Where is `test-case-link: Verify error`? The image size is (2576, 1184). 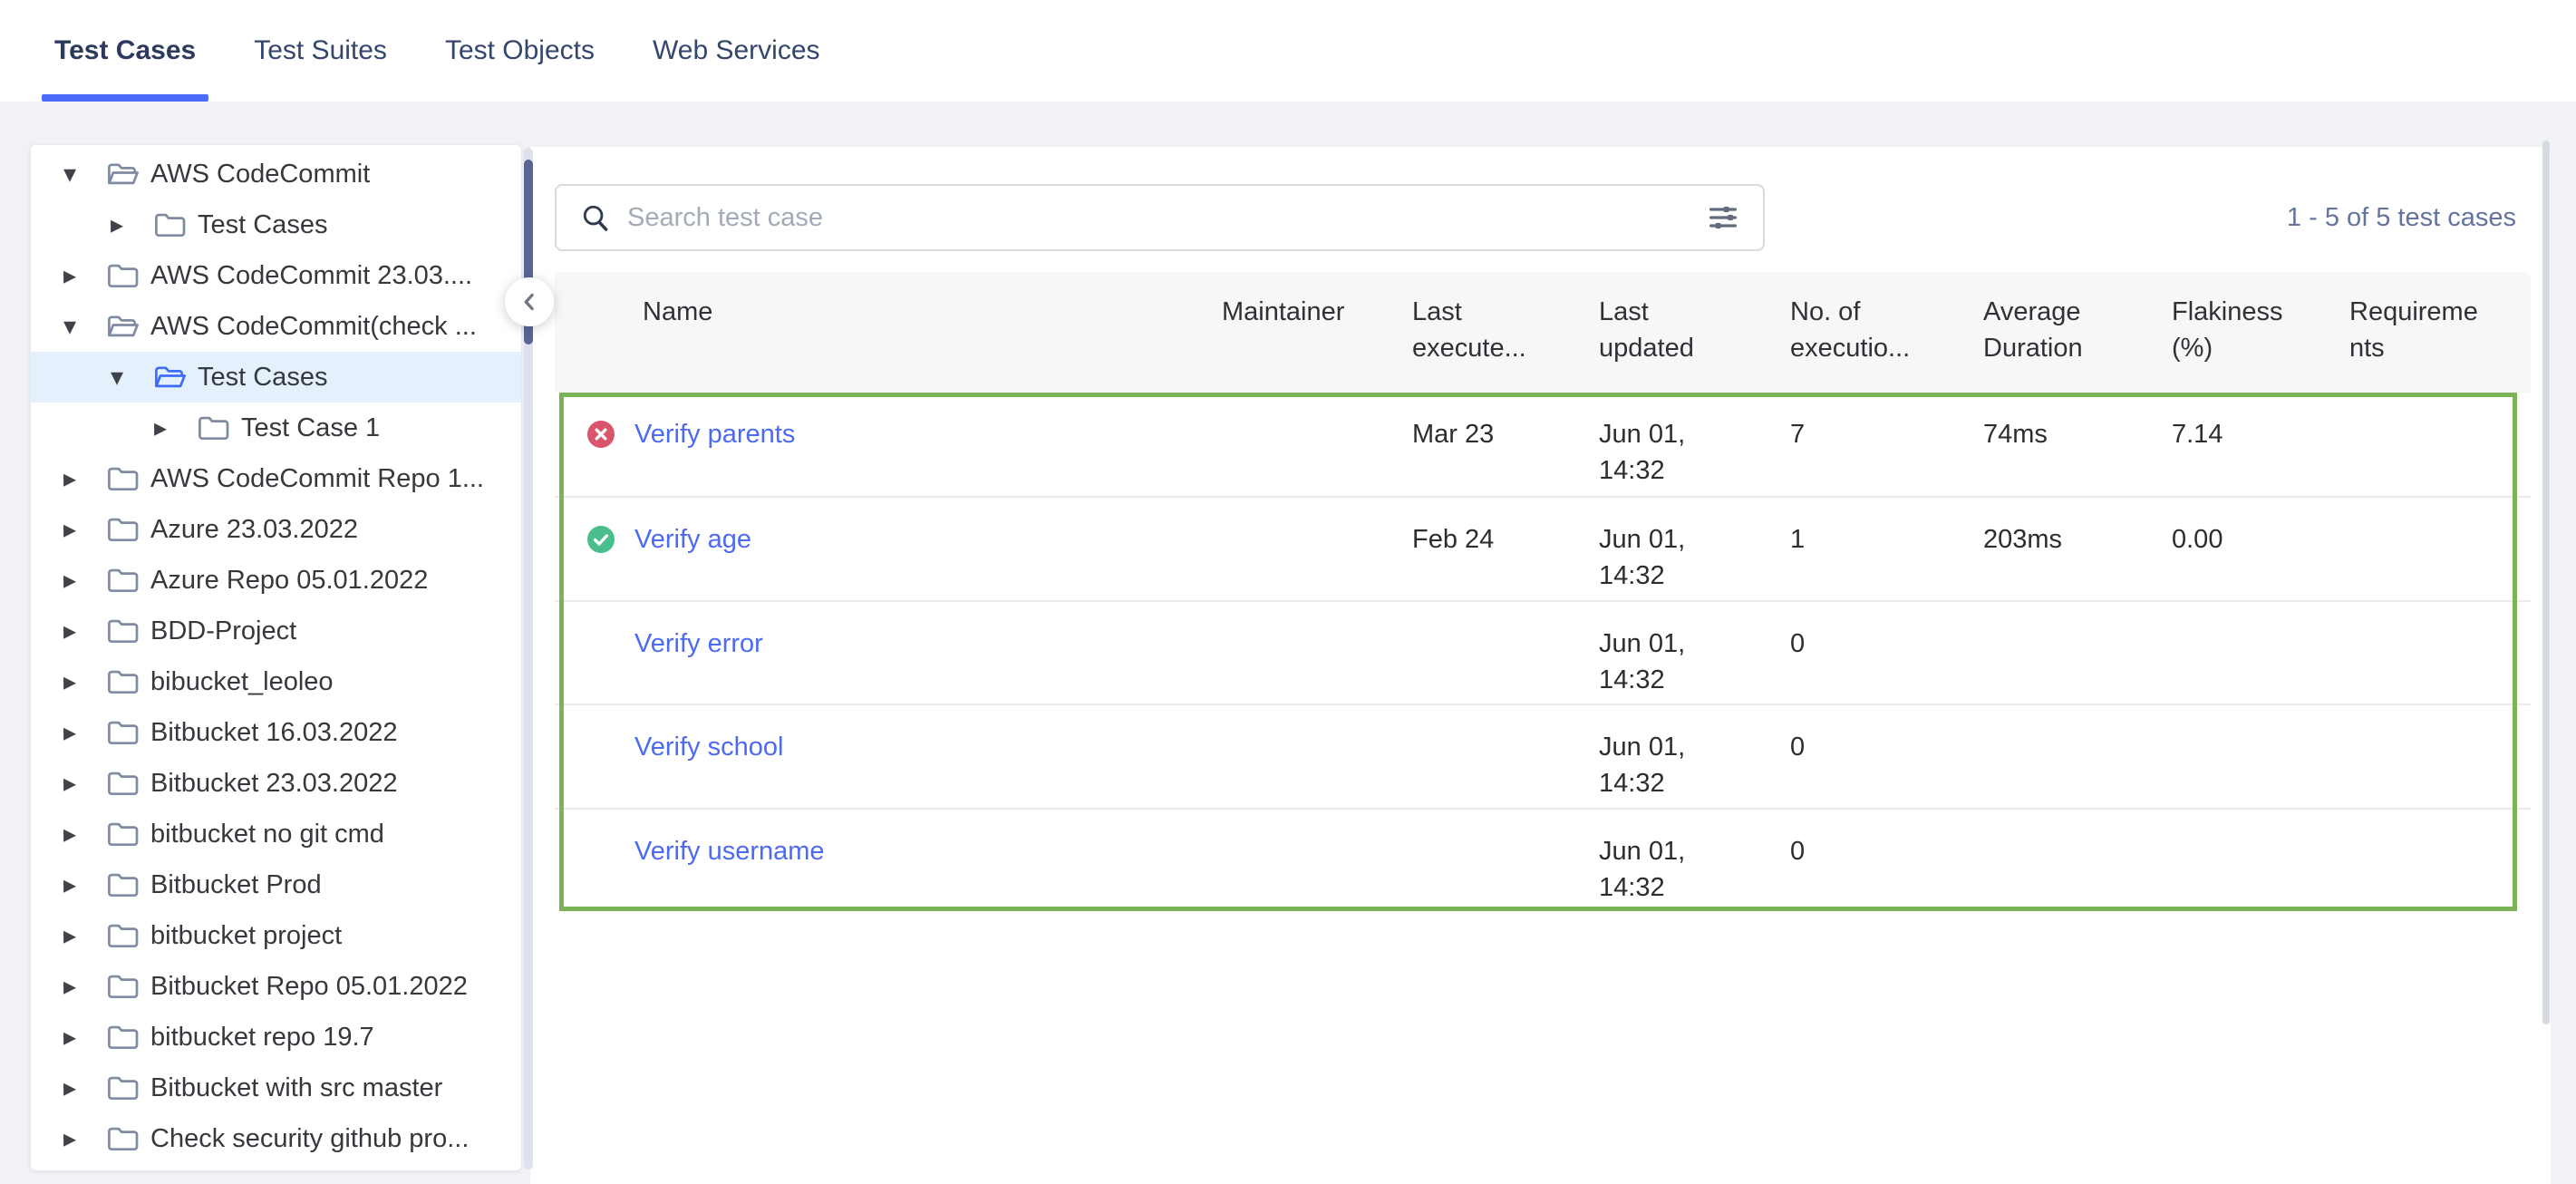
test-case-link: Verify error is located at coordinates (698, 643).